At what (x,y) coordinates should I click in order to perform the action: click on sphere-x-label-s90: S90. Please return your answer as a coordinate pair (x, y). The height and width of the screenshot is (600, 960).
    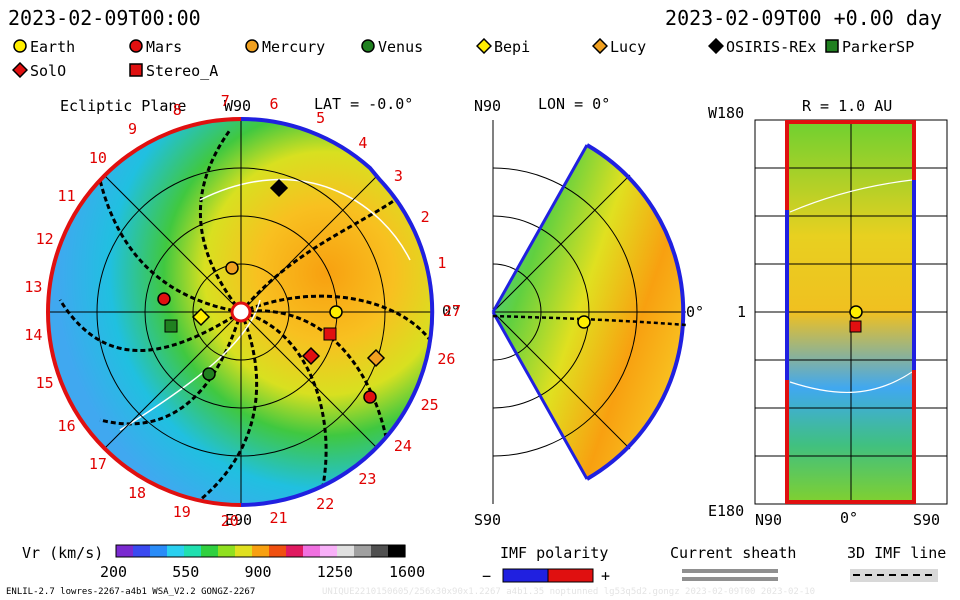
    Looking at the image, I should click on (927, 520).